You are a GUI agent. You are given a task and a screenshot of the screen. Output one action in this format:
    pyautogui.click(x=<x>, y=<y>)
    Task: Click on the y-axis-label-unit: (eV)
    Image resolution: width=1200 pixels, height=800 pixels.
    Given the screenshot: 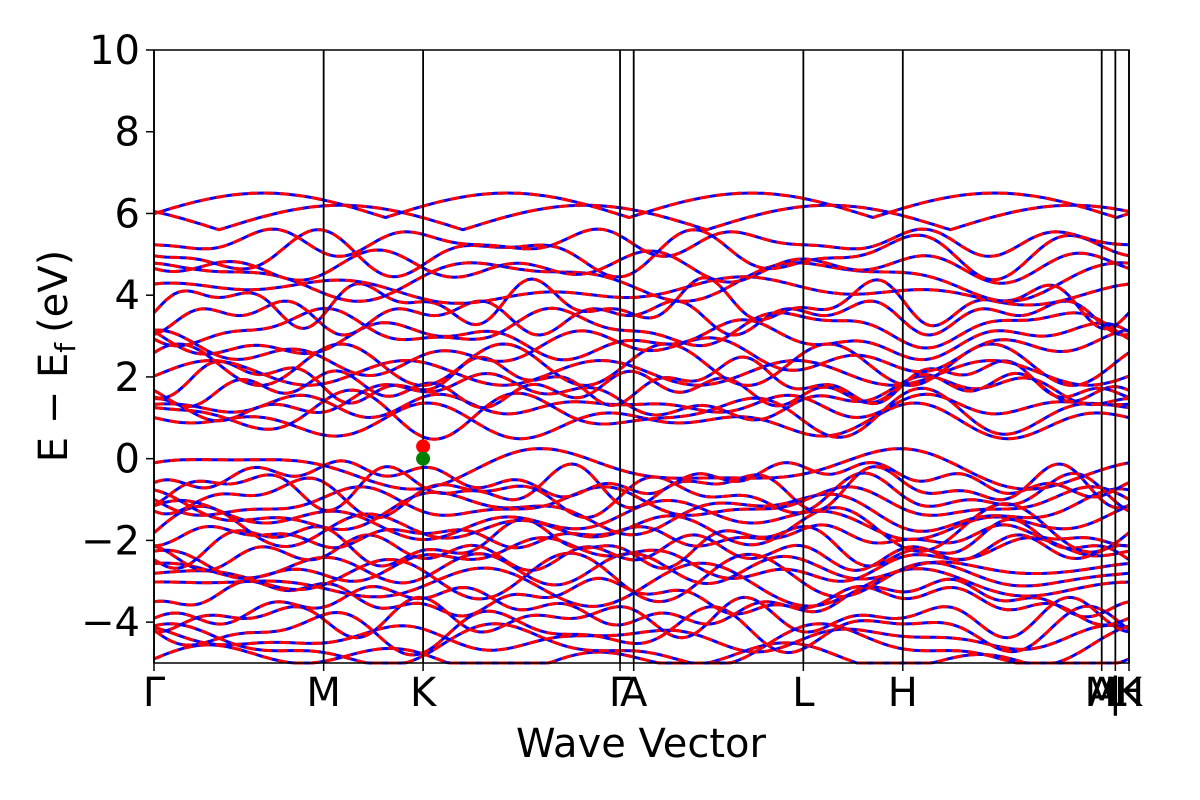 What is the action you would take?
    pyautogui.click(x=54, y=291)
    